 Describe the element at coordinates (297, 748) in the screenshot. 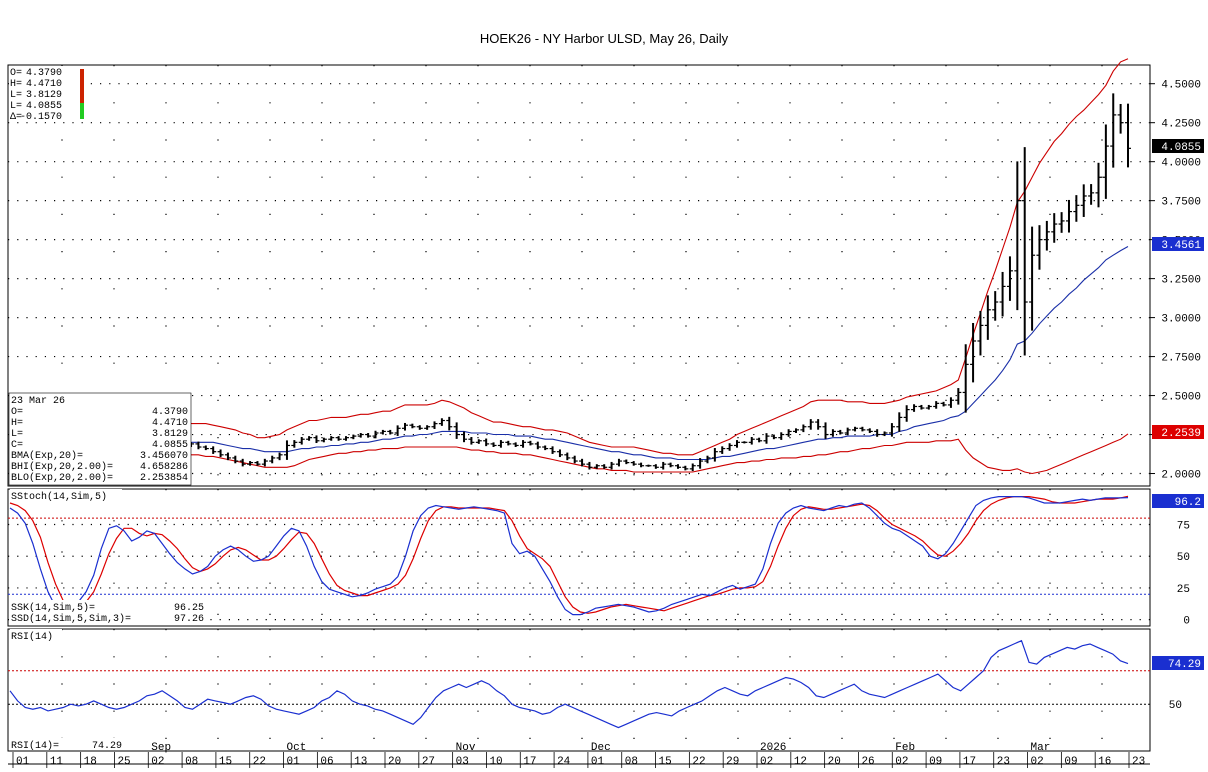

I see `x-month-label: Oct` at that location.